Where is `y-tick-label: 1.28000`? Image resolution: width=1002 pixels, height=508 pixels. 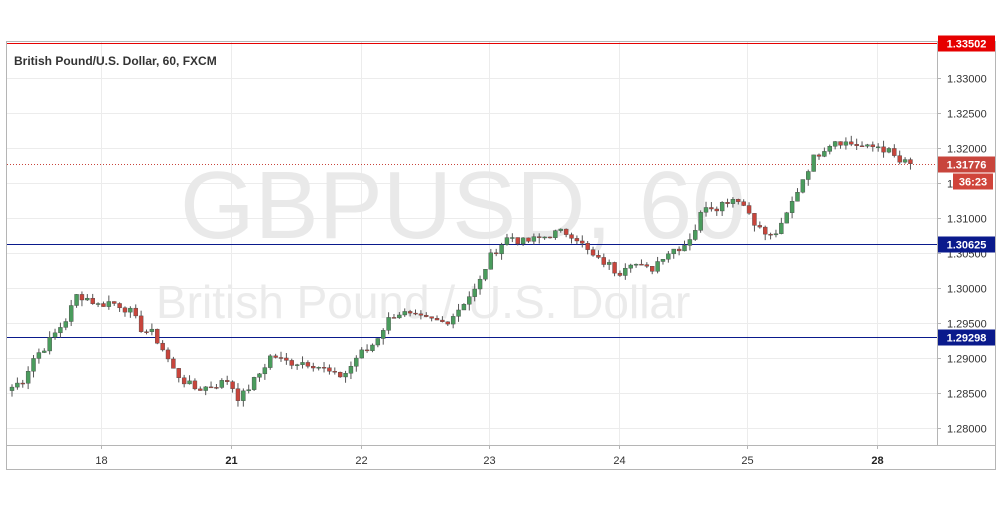 y-tick-label: 1.28000 is located at coordinates (967, 430).